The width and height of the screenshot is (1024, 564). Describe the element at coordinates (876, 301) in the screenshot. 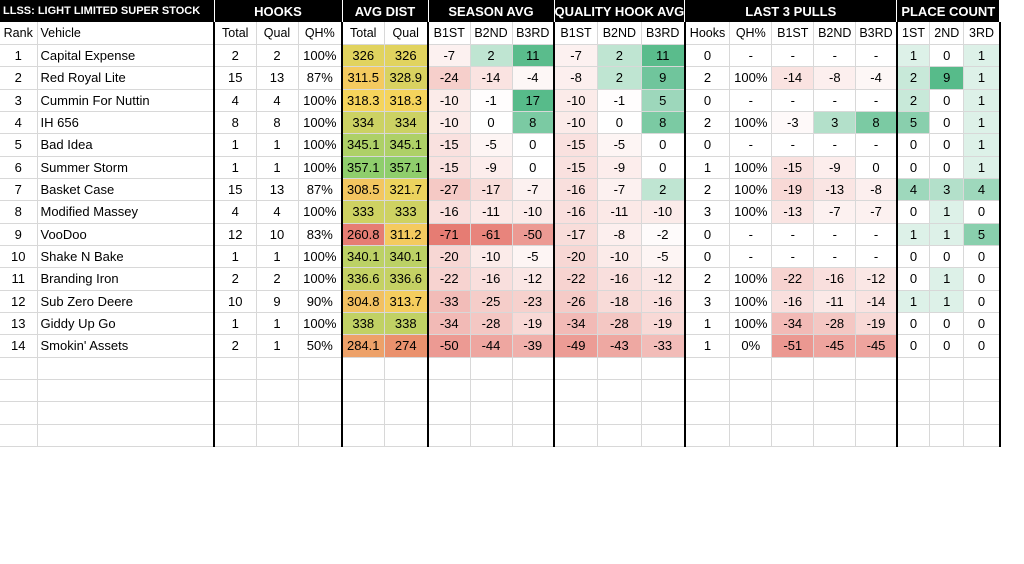

I see `cell-last3-b3rd: -14` at that location.